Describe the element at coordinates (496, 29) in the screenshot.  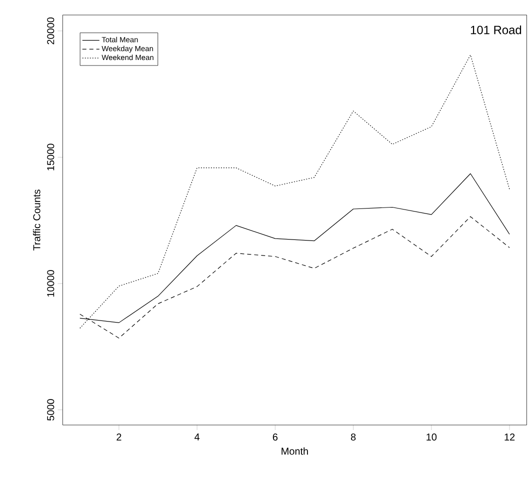
I see `annotation: 101 Road` at that location.